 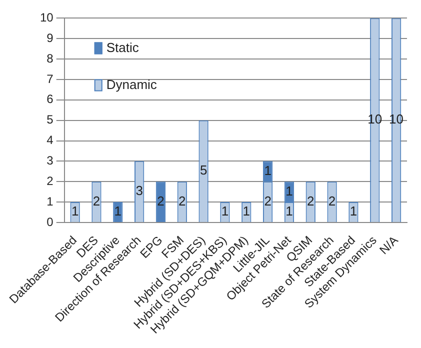 What do you see at coordinates (388, 245) in the screenshot?
I see `x-tick-label: N/A` at bounding box center [388, 245].